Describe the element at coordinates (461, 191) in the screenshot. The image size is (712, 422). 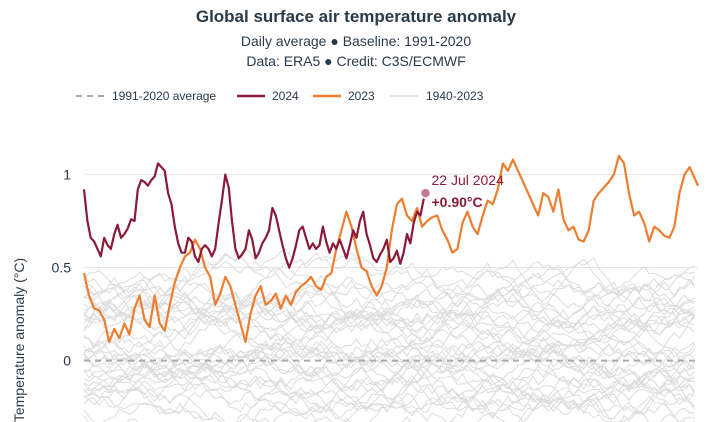
I see `annotation: 22 Jul 2024 +0.90°C` at that location.